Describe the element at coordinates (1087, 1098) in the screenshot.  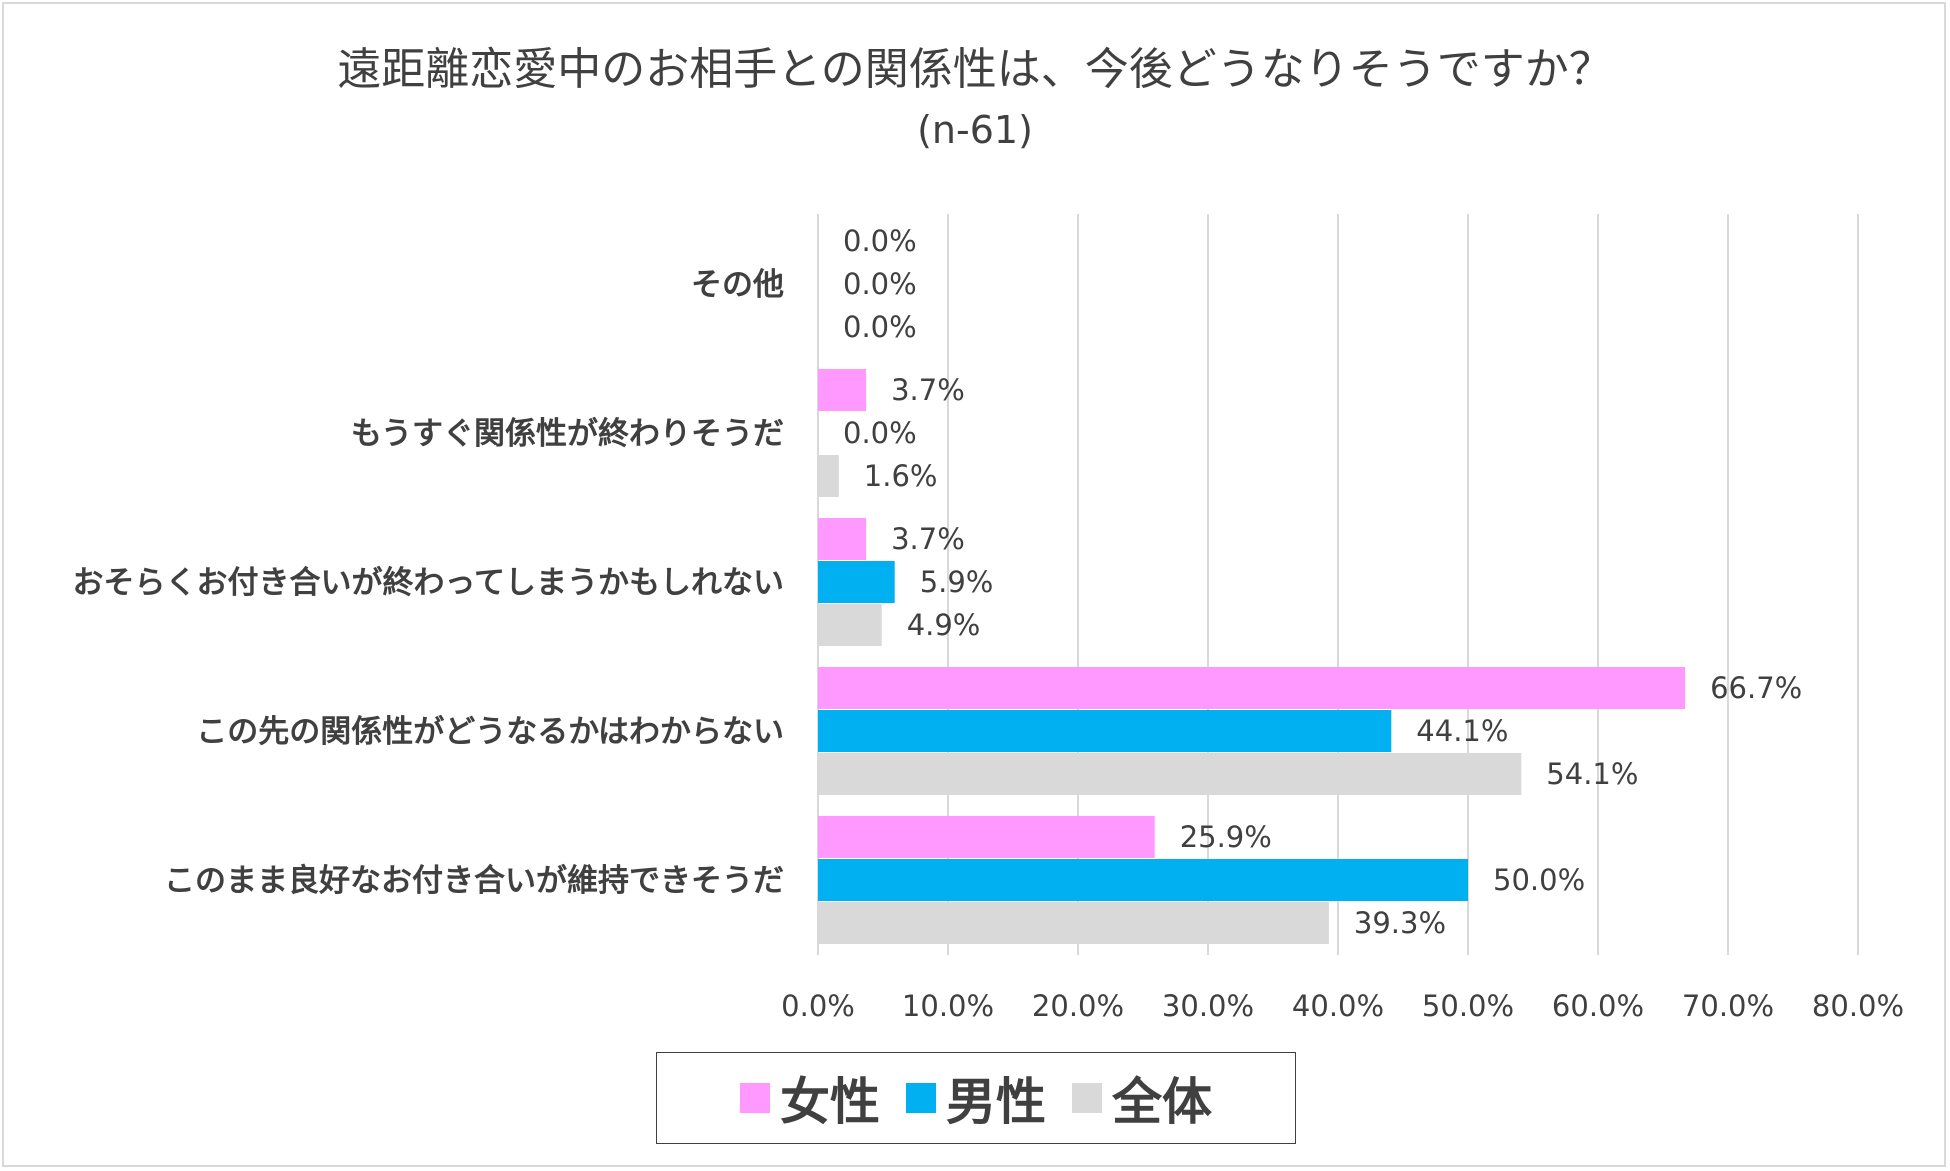
I see `legend-swatch-total` at that location.